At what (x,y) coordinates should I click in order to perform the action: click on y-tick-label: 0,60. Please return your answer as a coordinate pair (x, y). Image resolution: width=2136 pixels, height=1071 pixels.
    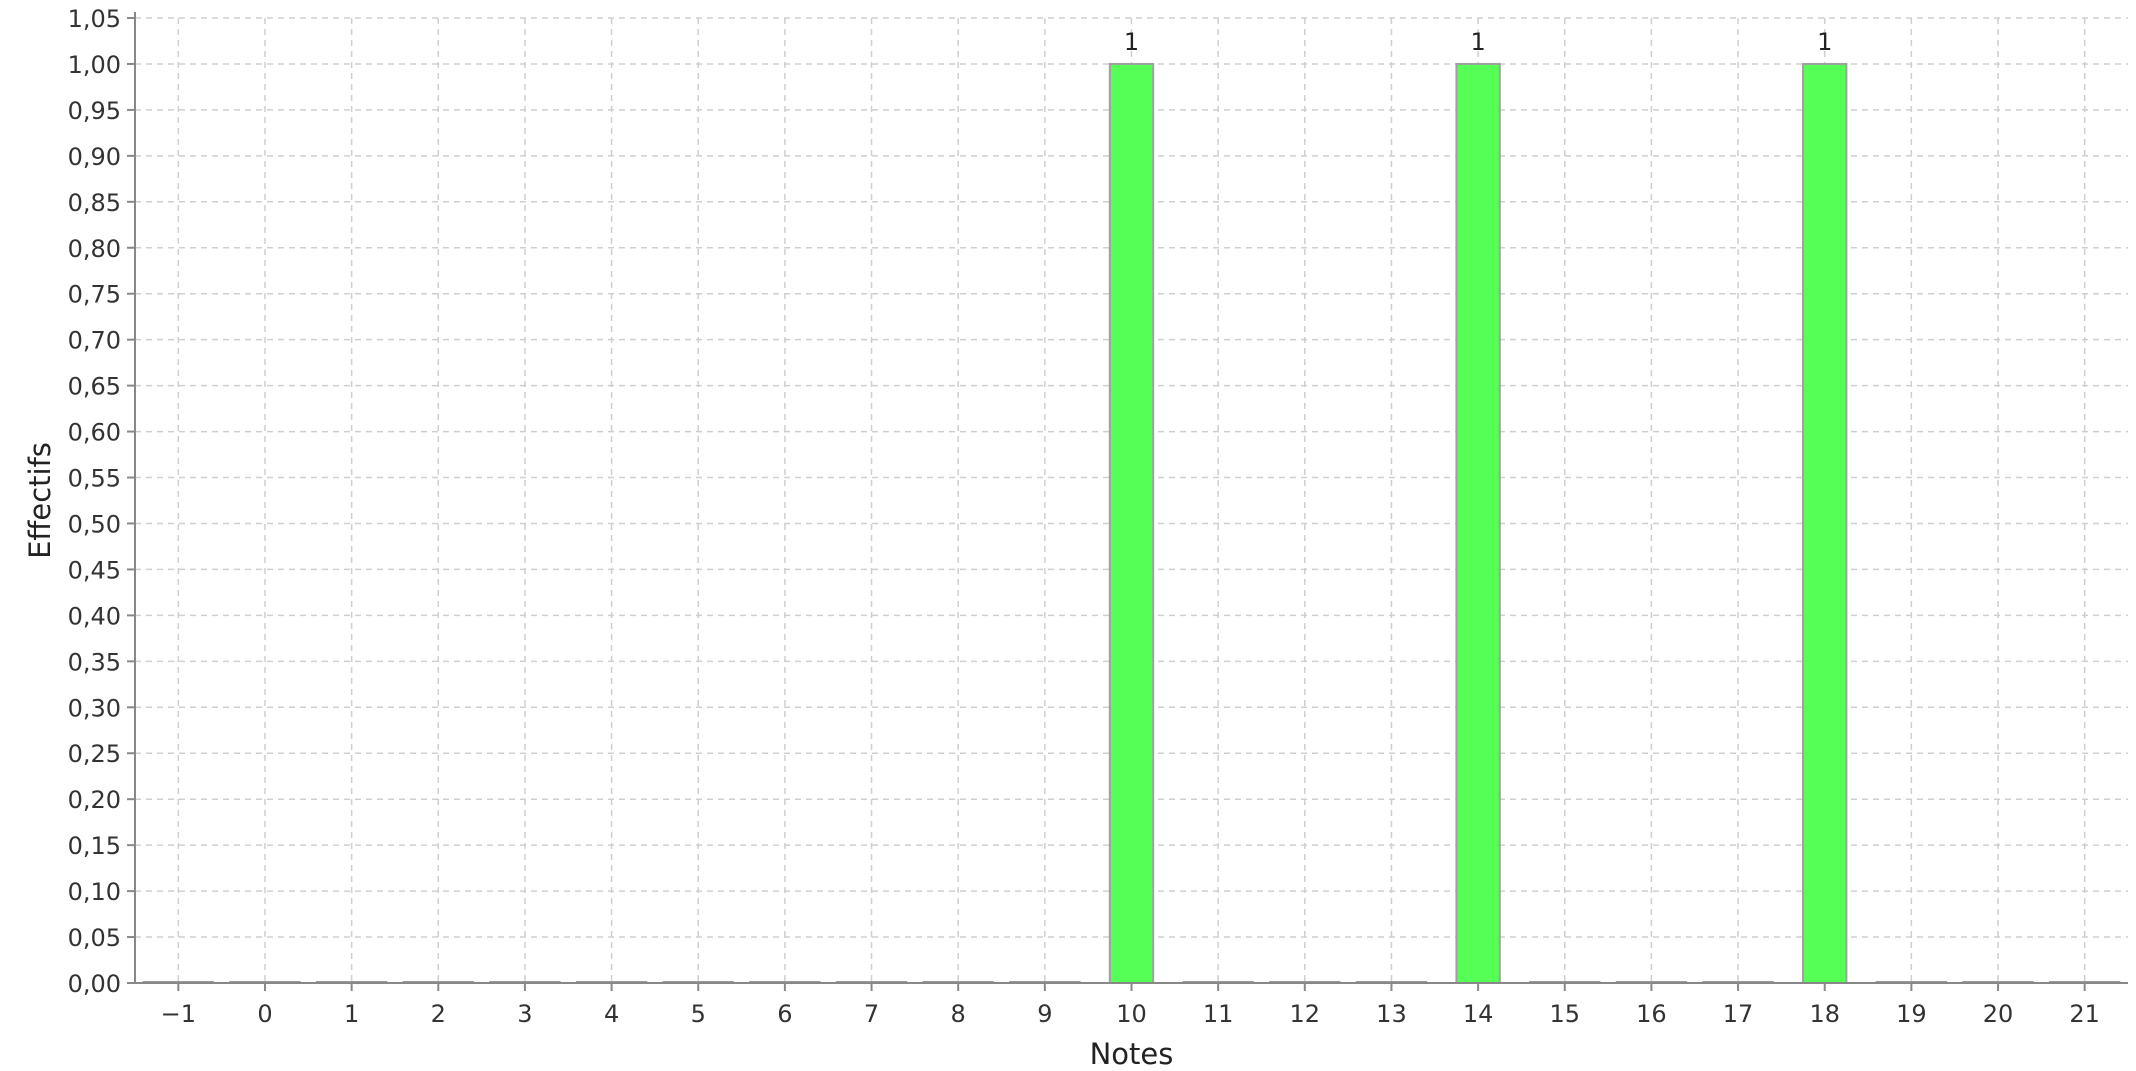
    Looking at the image, I should click on (94, 433).